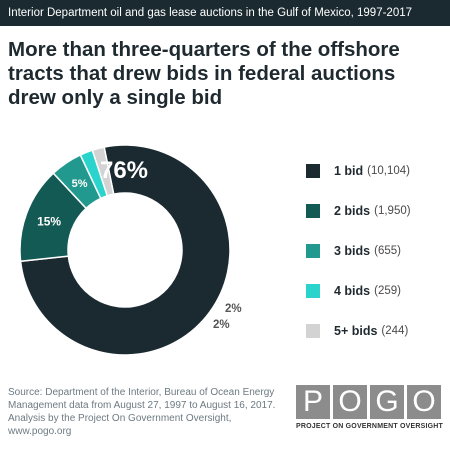 The height and width of the screenshot is (450, 450). I want to click on legend-count: (244), so click(395, 331).